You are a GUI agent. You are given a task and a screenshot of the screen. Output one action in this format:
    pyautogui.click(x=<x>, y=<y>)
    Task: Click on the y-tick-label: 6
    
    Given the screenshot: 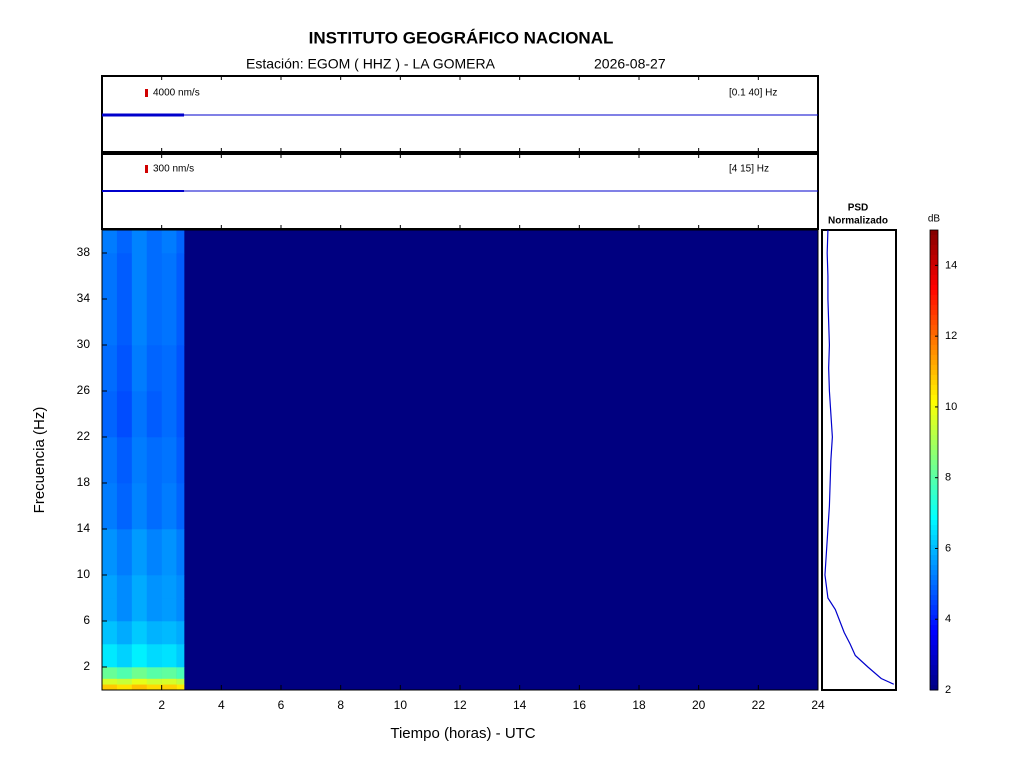 What is the action you would take?
    pyautogui.click(x=86, y=620)
    